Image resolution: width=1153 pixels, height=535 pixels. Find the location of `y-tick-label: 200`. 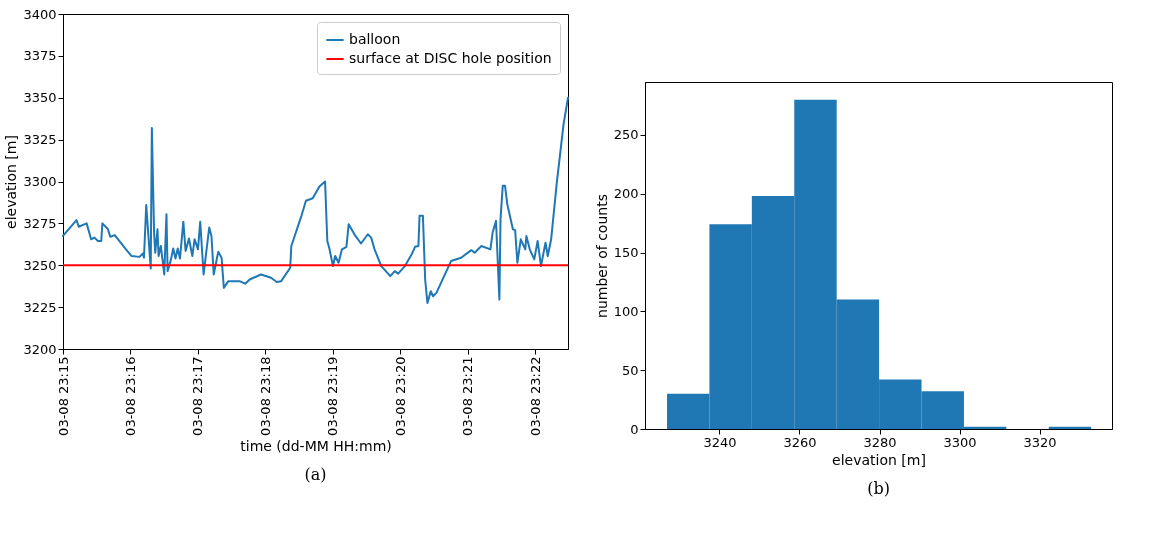

y-tick-label: 200 is located at coordinates (626, 194).